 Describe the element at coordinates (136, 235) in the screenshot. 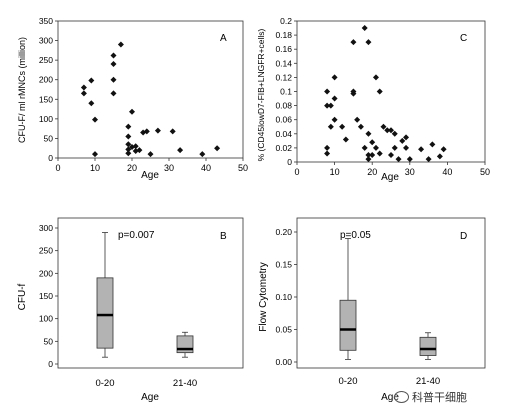

I see `panel-b-pvalue: p=0.007` at that location.